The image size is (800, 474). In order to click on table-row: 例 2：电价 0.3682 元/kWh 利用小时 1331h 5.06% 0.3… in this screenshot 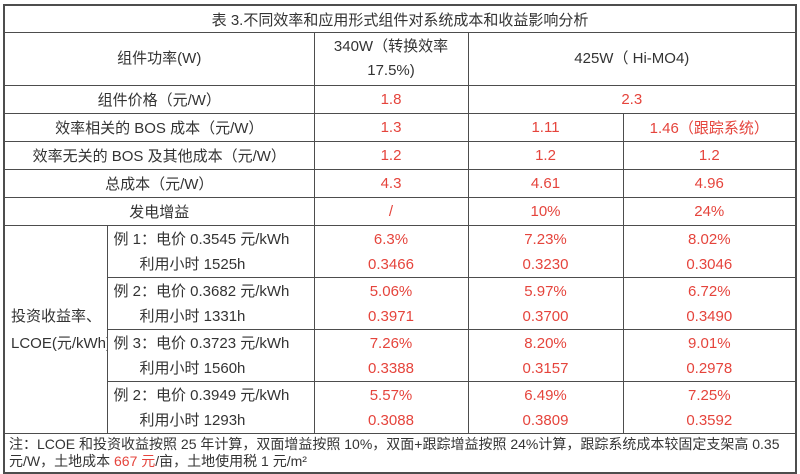, I will do `click(400, 303)`.